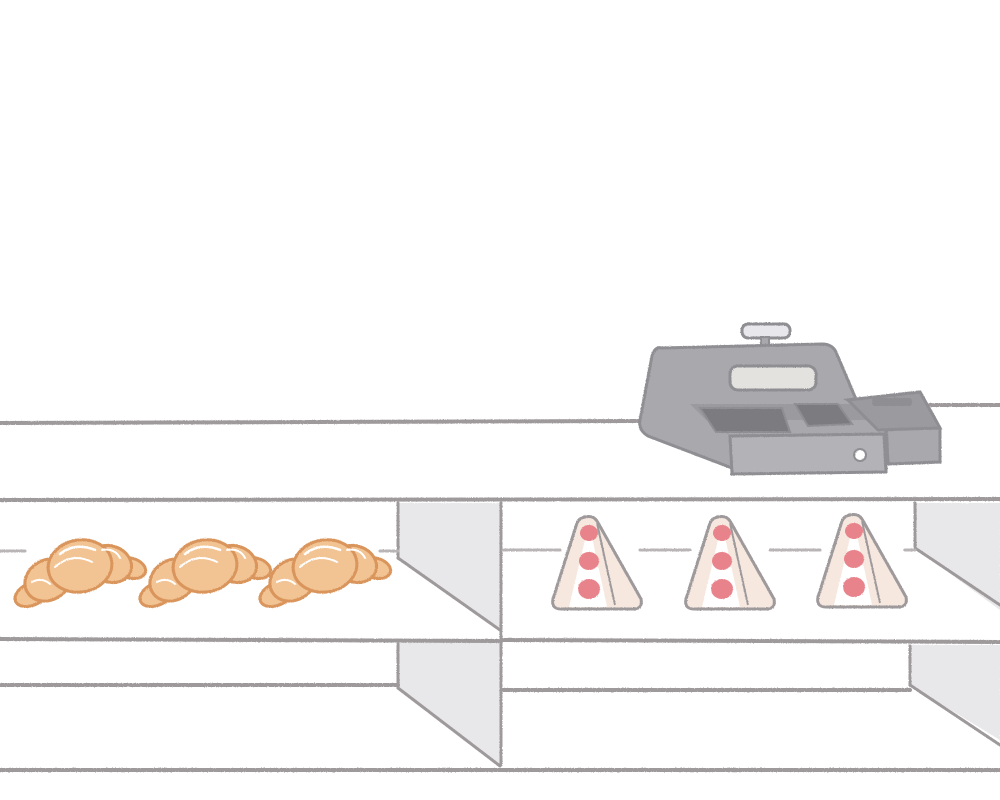  I want to click on card-reader, so click(892, 428).